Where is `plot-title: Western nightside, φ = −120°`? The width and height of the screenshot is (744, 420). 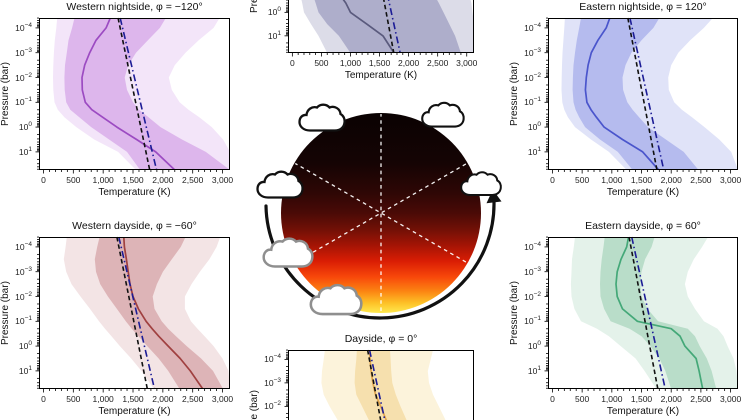
plot-title: Western nightside, φ = −120° is located at coordinates (134, 7).